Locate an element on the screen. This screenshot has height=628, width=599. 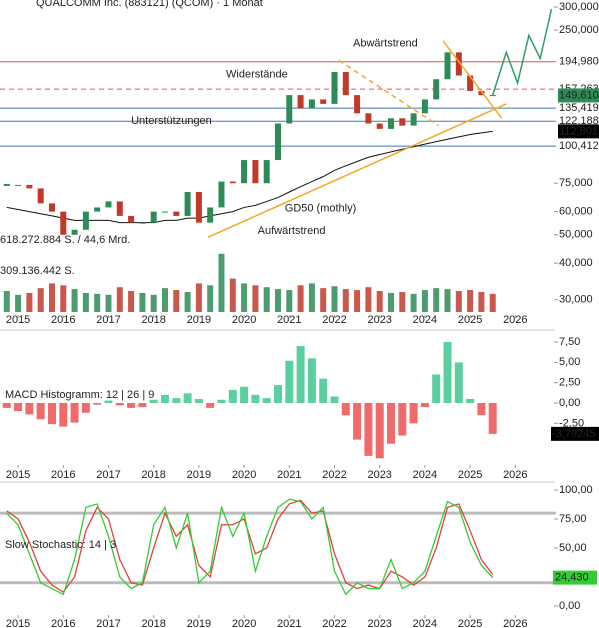
y-tick-label: 300,000 is located at coordinates (579, 7).